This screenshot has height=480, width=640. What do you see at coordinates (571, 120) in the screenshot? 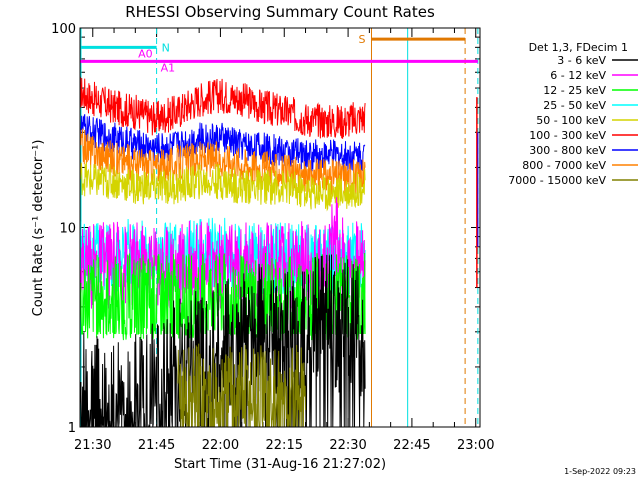
I see `legend-entry-label: 50 - 100 keV` at bounding box center [571, 120].